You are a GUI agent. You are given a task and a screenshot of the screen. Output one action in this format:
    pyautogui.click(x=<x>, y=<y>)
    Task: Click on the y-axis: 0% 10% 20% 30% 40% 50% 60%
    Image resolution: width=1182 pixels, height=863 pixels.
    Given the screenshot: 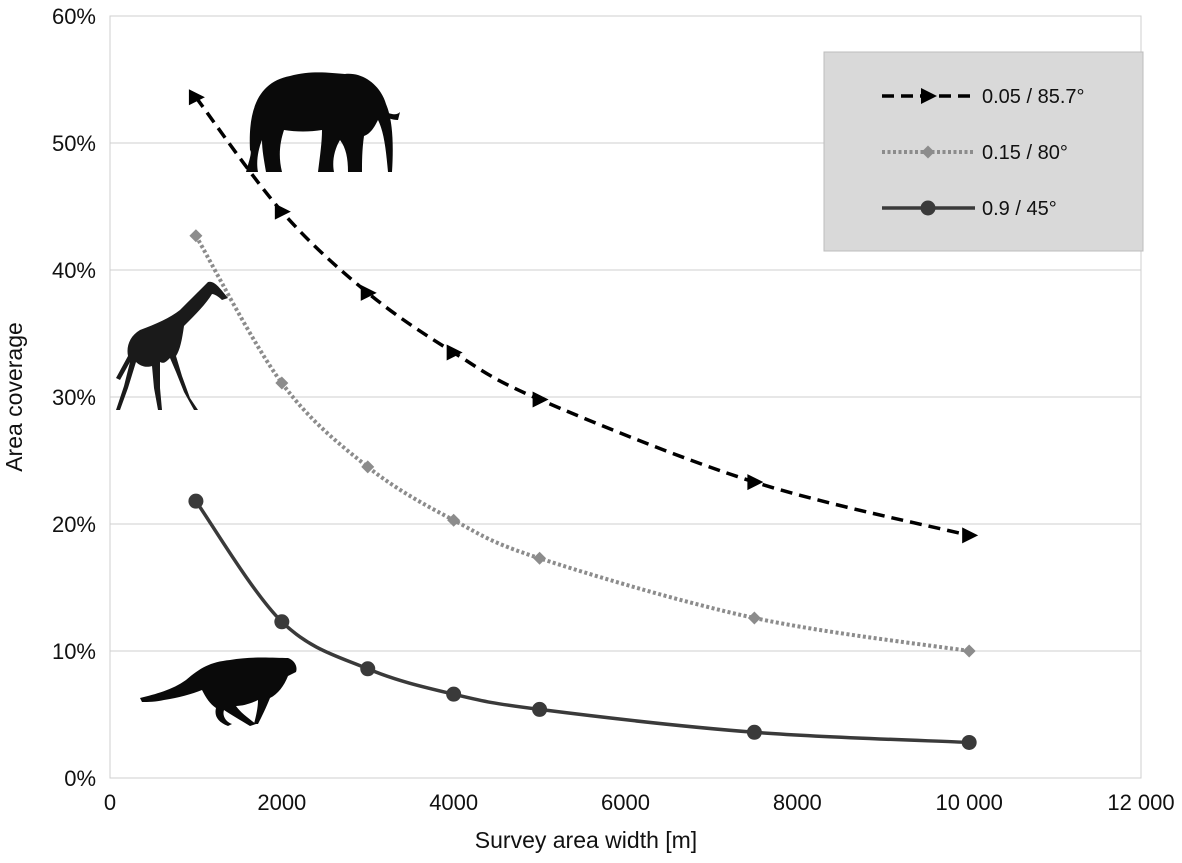 What is the action you would take?
    pyautogui.click(x=74, y=397)
    